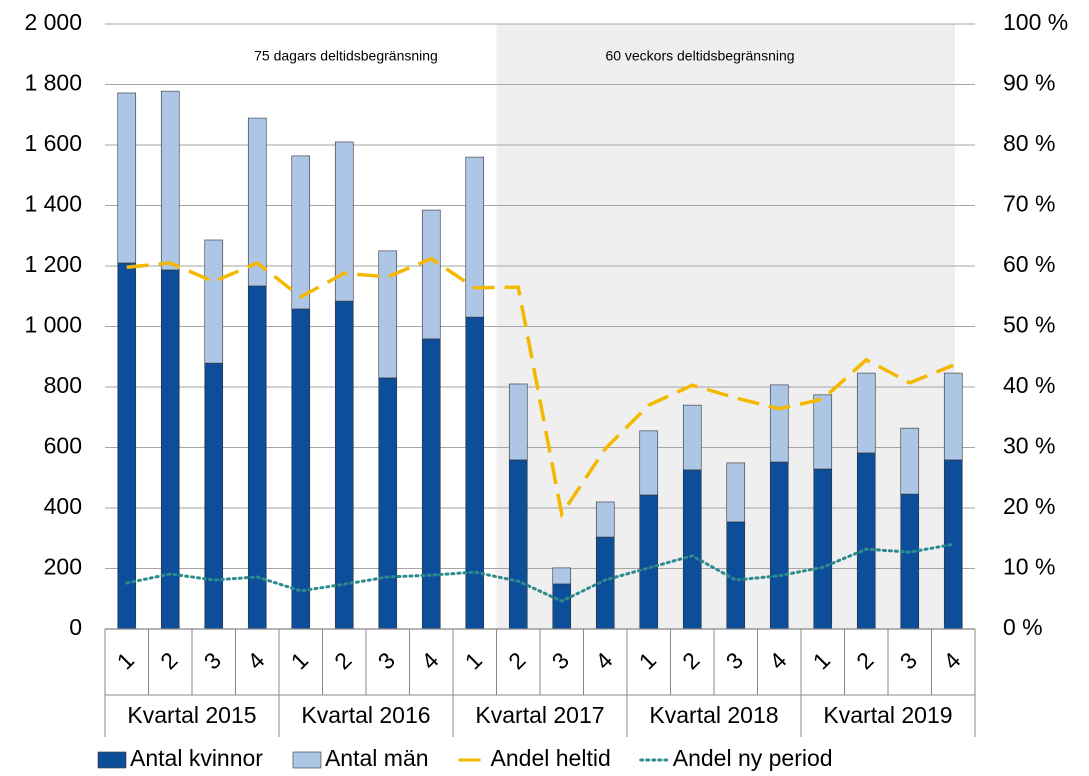 Image resolution: width=1089 pixels, height=776 pixels. Describe the element at coordinates (551, 758) in the screenshot. I see `legend-label: Andel heltid` at that location.